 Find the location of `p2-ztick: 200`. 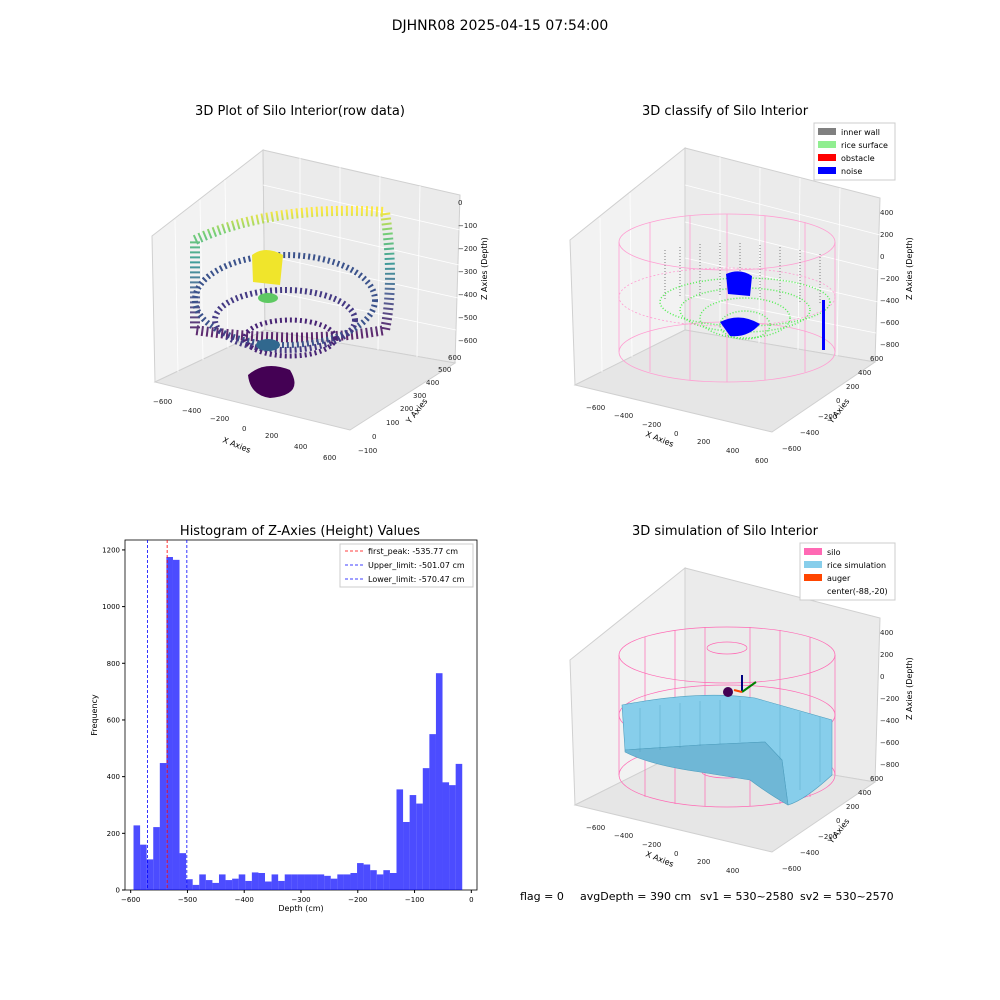

p2-ztick: 200 is located at coordinates (886, 235).